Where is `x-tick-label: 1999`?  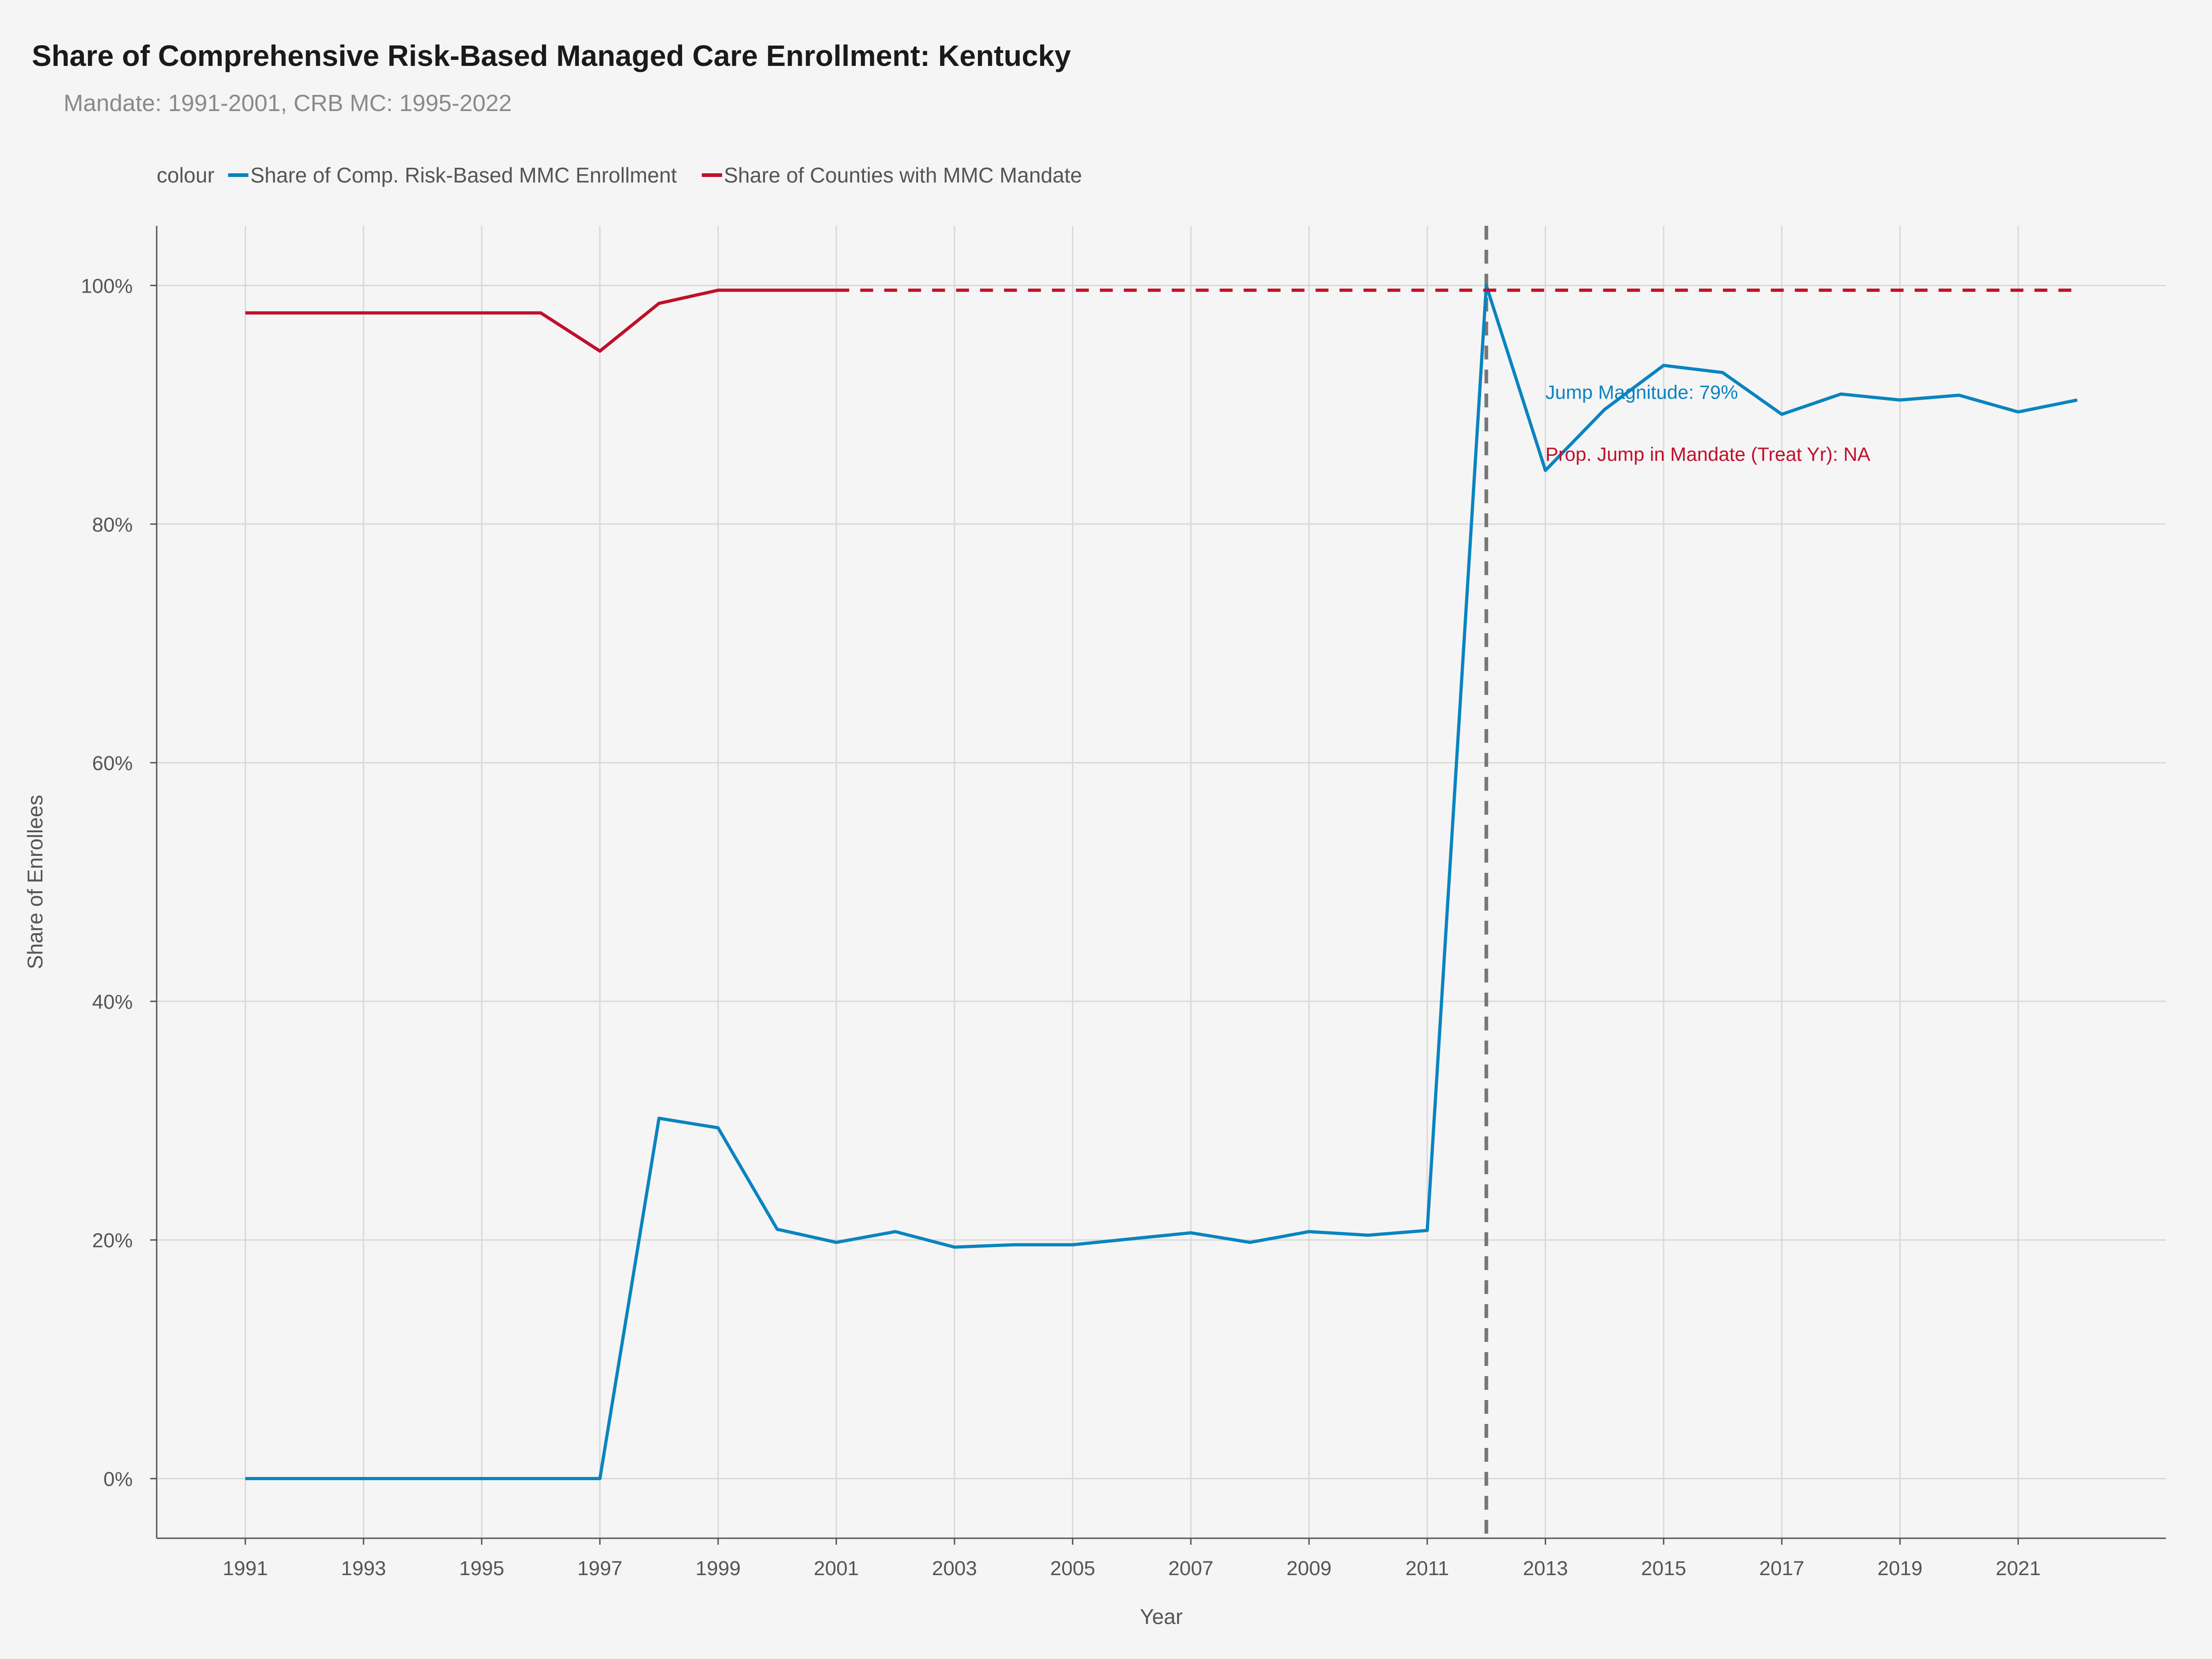
x-tick-label: 1999 is located at coordinates (718, 1568).